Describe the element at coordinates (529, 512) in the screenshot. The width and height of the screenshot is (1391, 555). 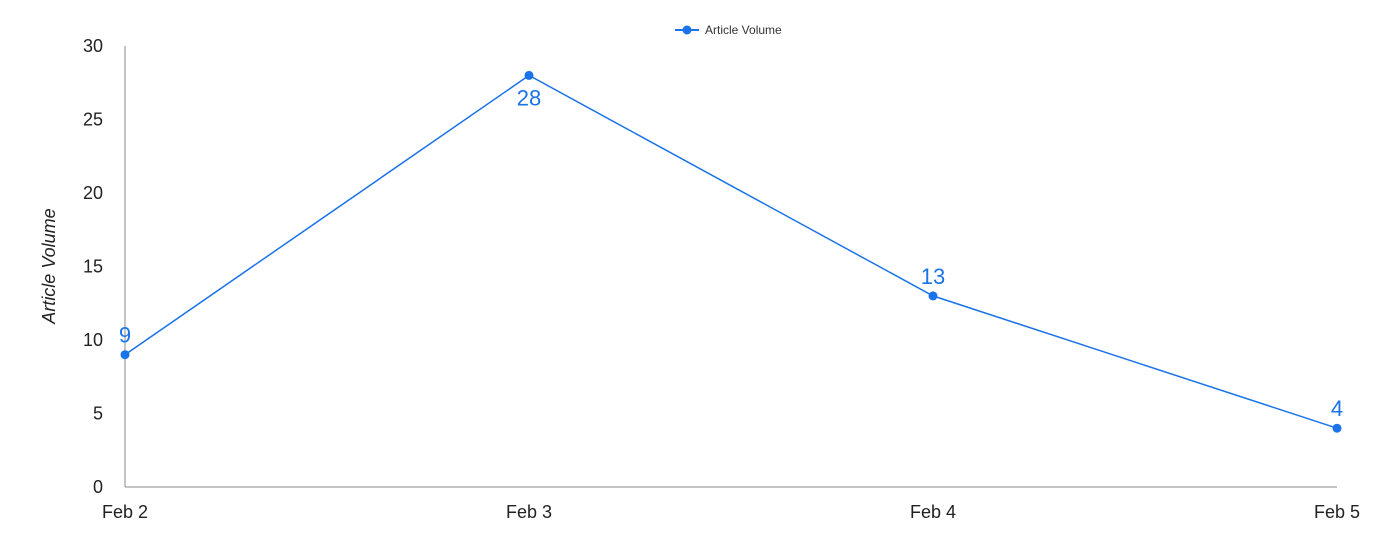
I see `x-tick-label: Feb 3` at that location.